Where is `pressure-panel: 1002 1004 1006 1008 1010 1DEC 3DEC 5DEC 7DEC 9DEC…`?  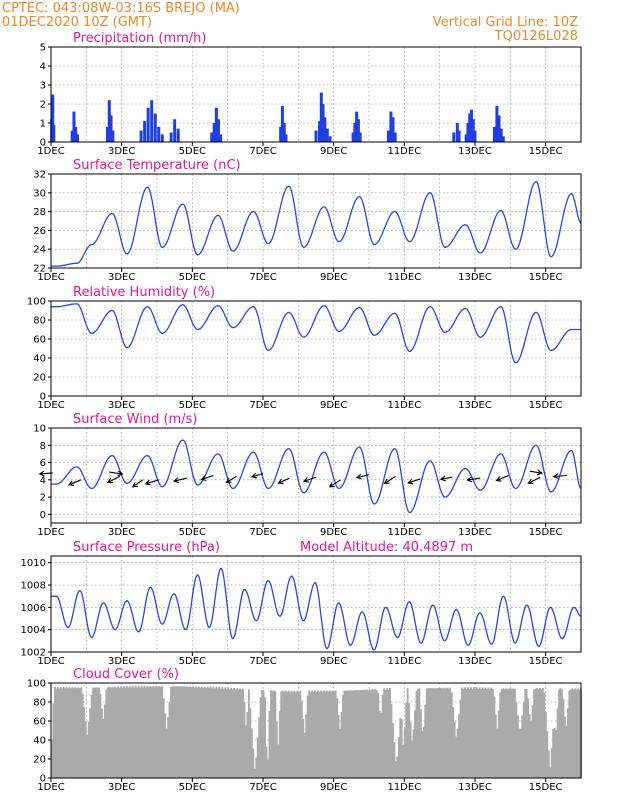 pressure-panel: 1002 1004 1006 1008 1010 1DEC 3DEC 5DEC 7DEC 9DEC… is located at coordinates (301, 603).